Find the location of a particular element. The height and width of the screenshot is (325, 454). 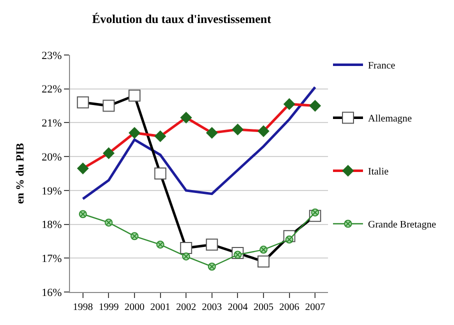

y-tick-label: 18% is located at coordinates (52, 225).